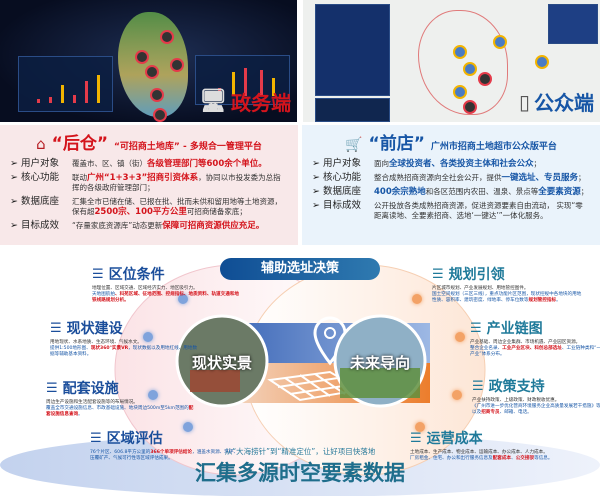 The image size is (600, 496). Describe the element at coordinates (300, 269) in the screenshot. I see `banner-site-selection: 辅助选址决策` at that location.